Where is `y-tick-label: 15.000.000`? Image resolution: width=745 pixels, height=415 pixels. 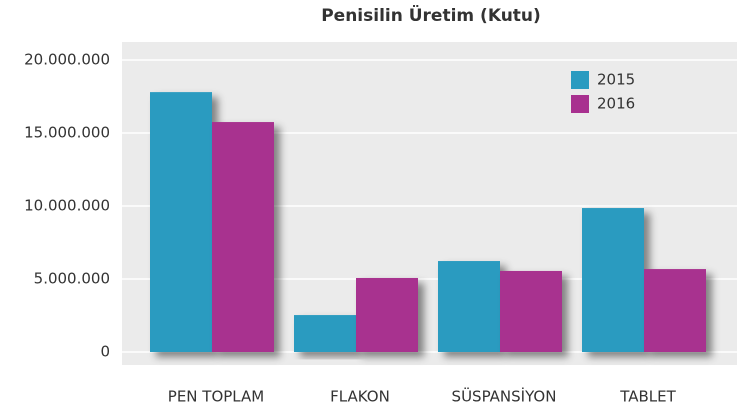
y-tick-label: 15.000.000 is located at coordinates (67, 133).